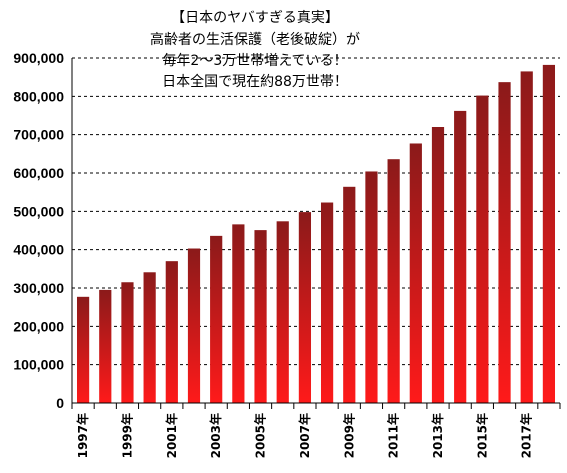  I want to click on x-tick-label: 2009年, so click(348, 435).